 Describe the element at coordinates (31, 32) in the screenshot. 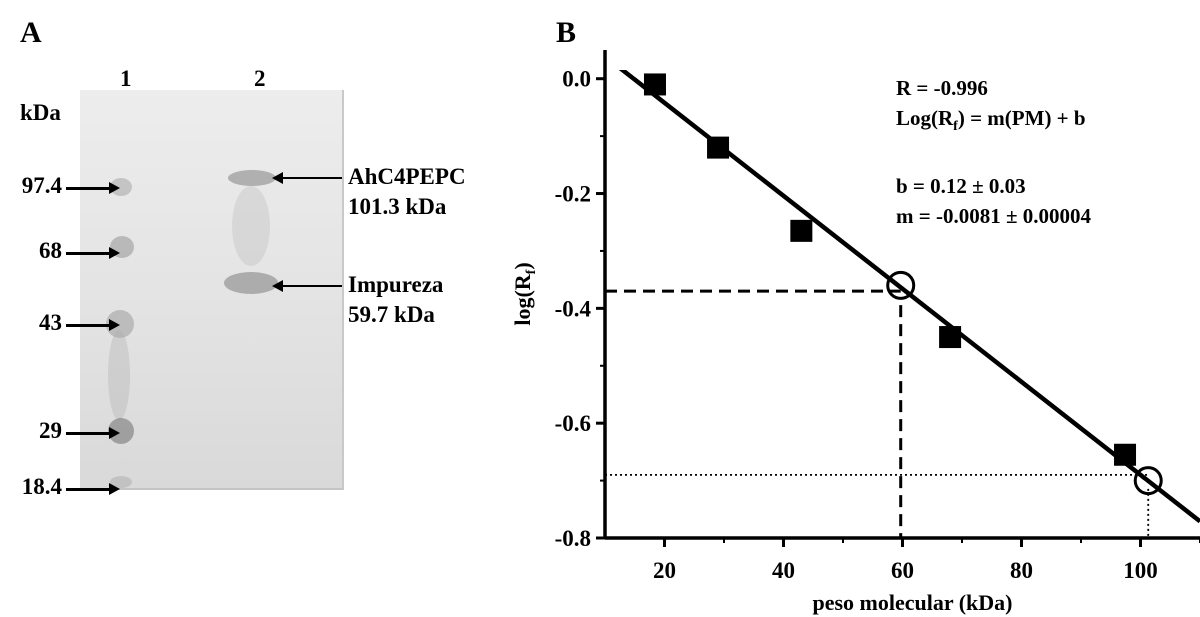

I see `panel-a-letter: A` at that location.